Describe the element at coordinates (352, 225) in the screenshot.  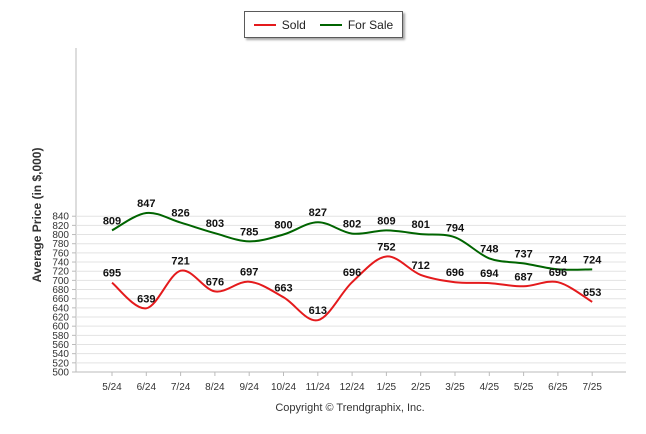
I see `data-label-for-sale: 802` at that location.